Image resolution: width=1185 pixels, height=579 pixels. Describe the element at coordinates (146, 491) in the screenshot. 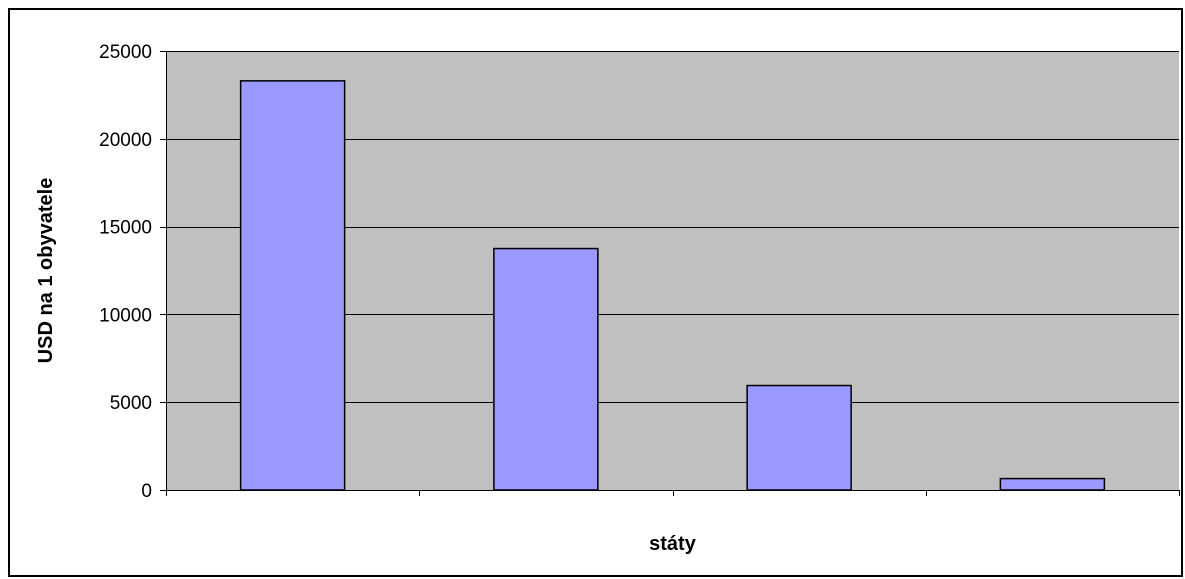

I see `y-tick-label: 0` at that location.